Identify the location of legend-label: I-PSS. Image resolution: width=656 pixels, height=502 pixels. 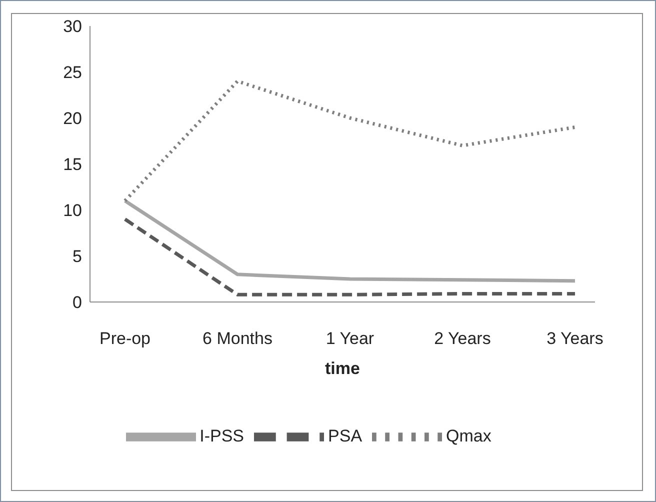
(222, 436).